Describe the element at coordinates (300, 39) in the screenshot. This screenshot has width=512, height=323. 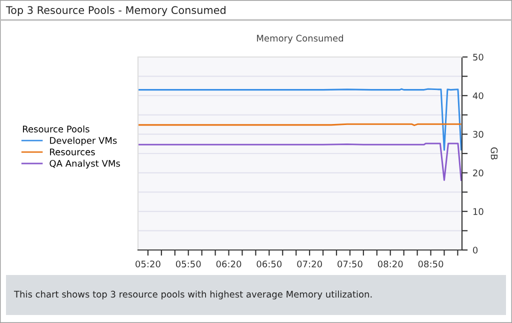
I see `chart-subtitle: Memory Consumed` at that location.